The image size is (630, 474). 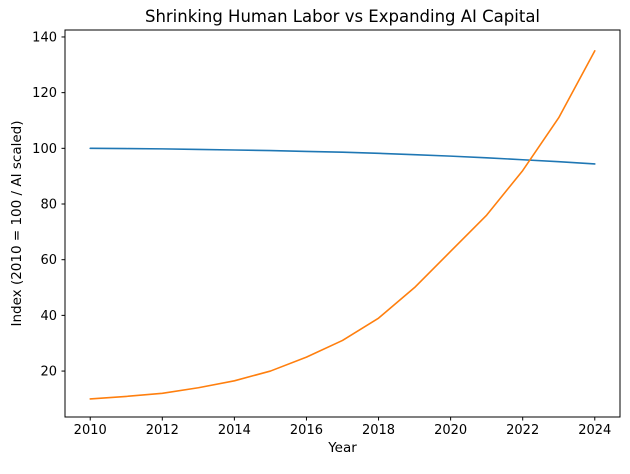 I want to click on y-tick-label: 40, so click(x=48, y=316).